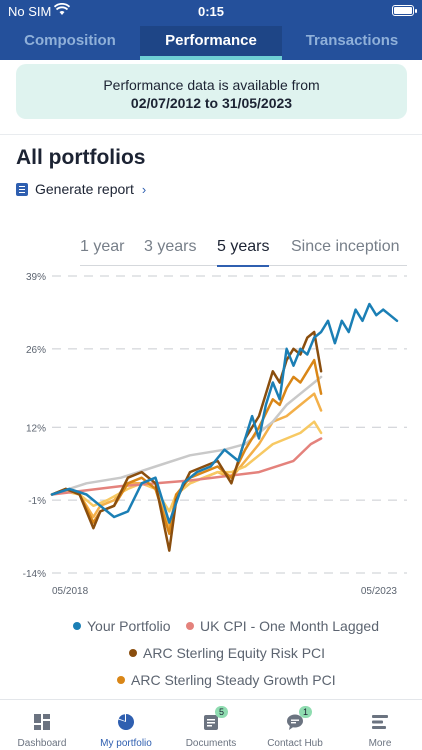 This screenshot has height=750, width=422. What do you see at coordinates (42, 743) in the screenshot?
I see `nav-label: Dashboard` at bounding box center [42, 743].